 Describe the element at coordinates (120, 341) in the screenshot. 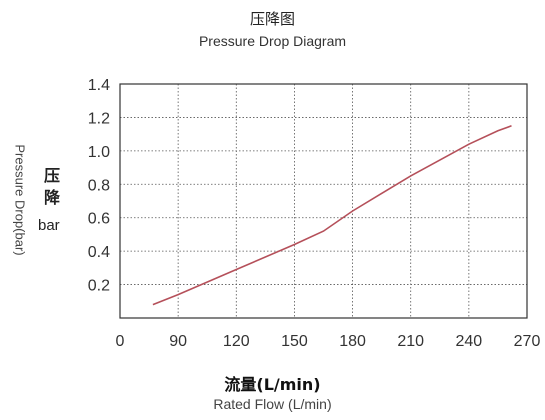

I see `x-tick-label: 0` at that location.